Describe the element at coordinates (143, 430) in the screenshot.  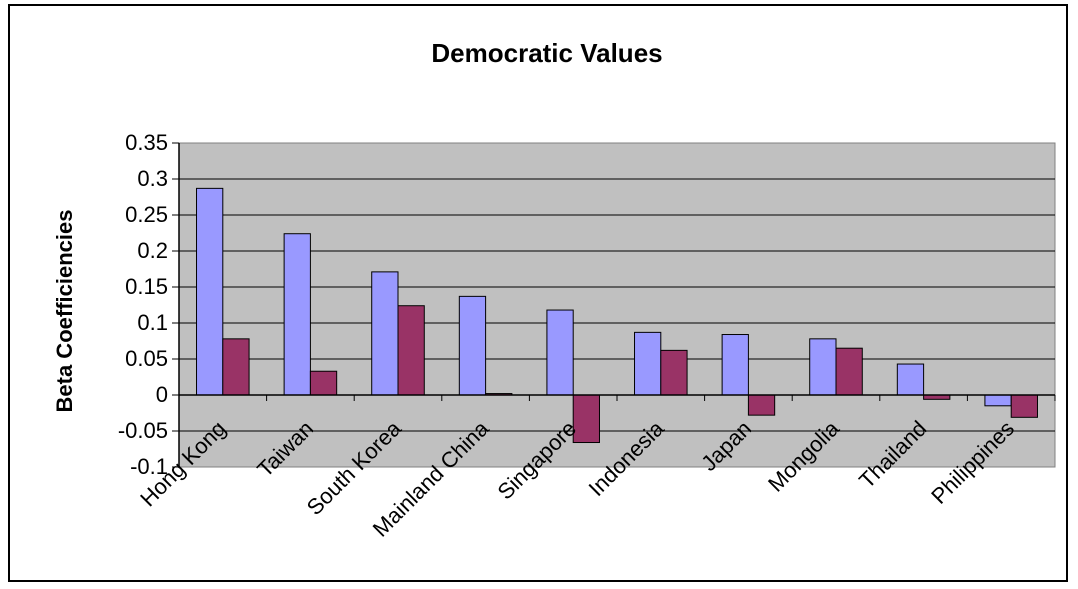
I see `y-tick-label: -0.05` at that location.